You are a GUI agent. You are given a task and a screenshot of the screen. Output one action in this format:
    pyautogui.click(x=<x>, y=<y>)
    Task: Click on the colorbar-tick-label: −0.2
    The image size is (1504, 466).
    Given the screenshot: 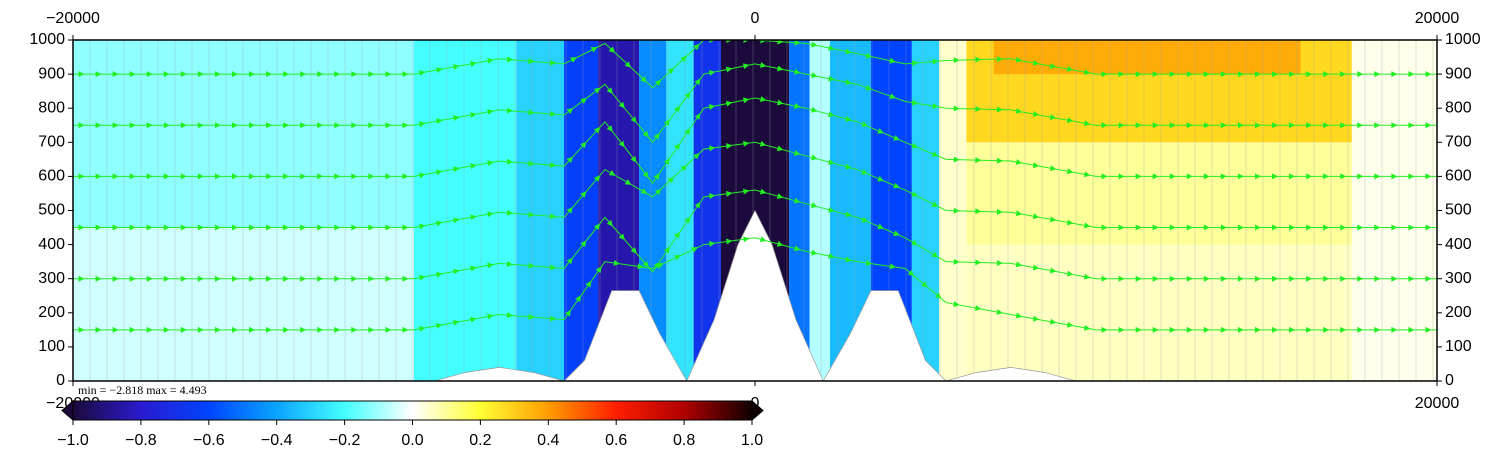 What is the action you would take?
    pyautogui.click(x=345, y=440)
    